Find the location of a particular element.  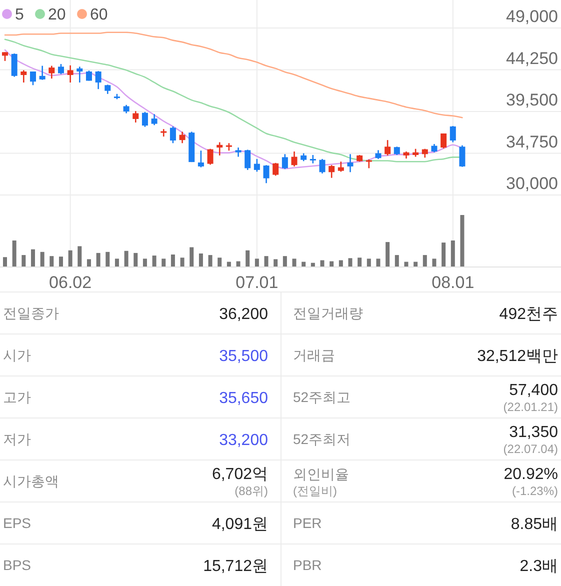

y-tick-label: 34,750 is located at coordinates (532, 142).